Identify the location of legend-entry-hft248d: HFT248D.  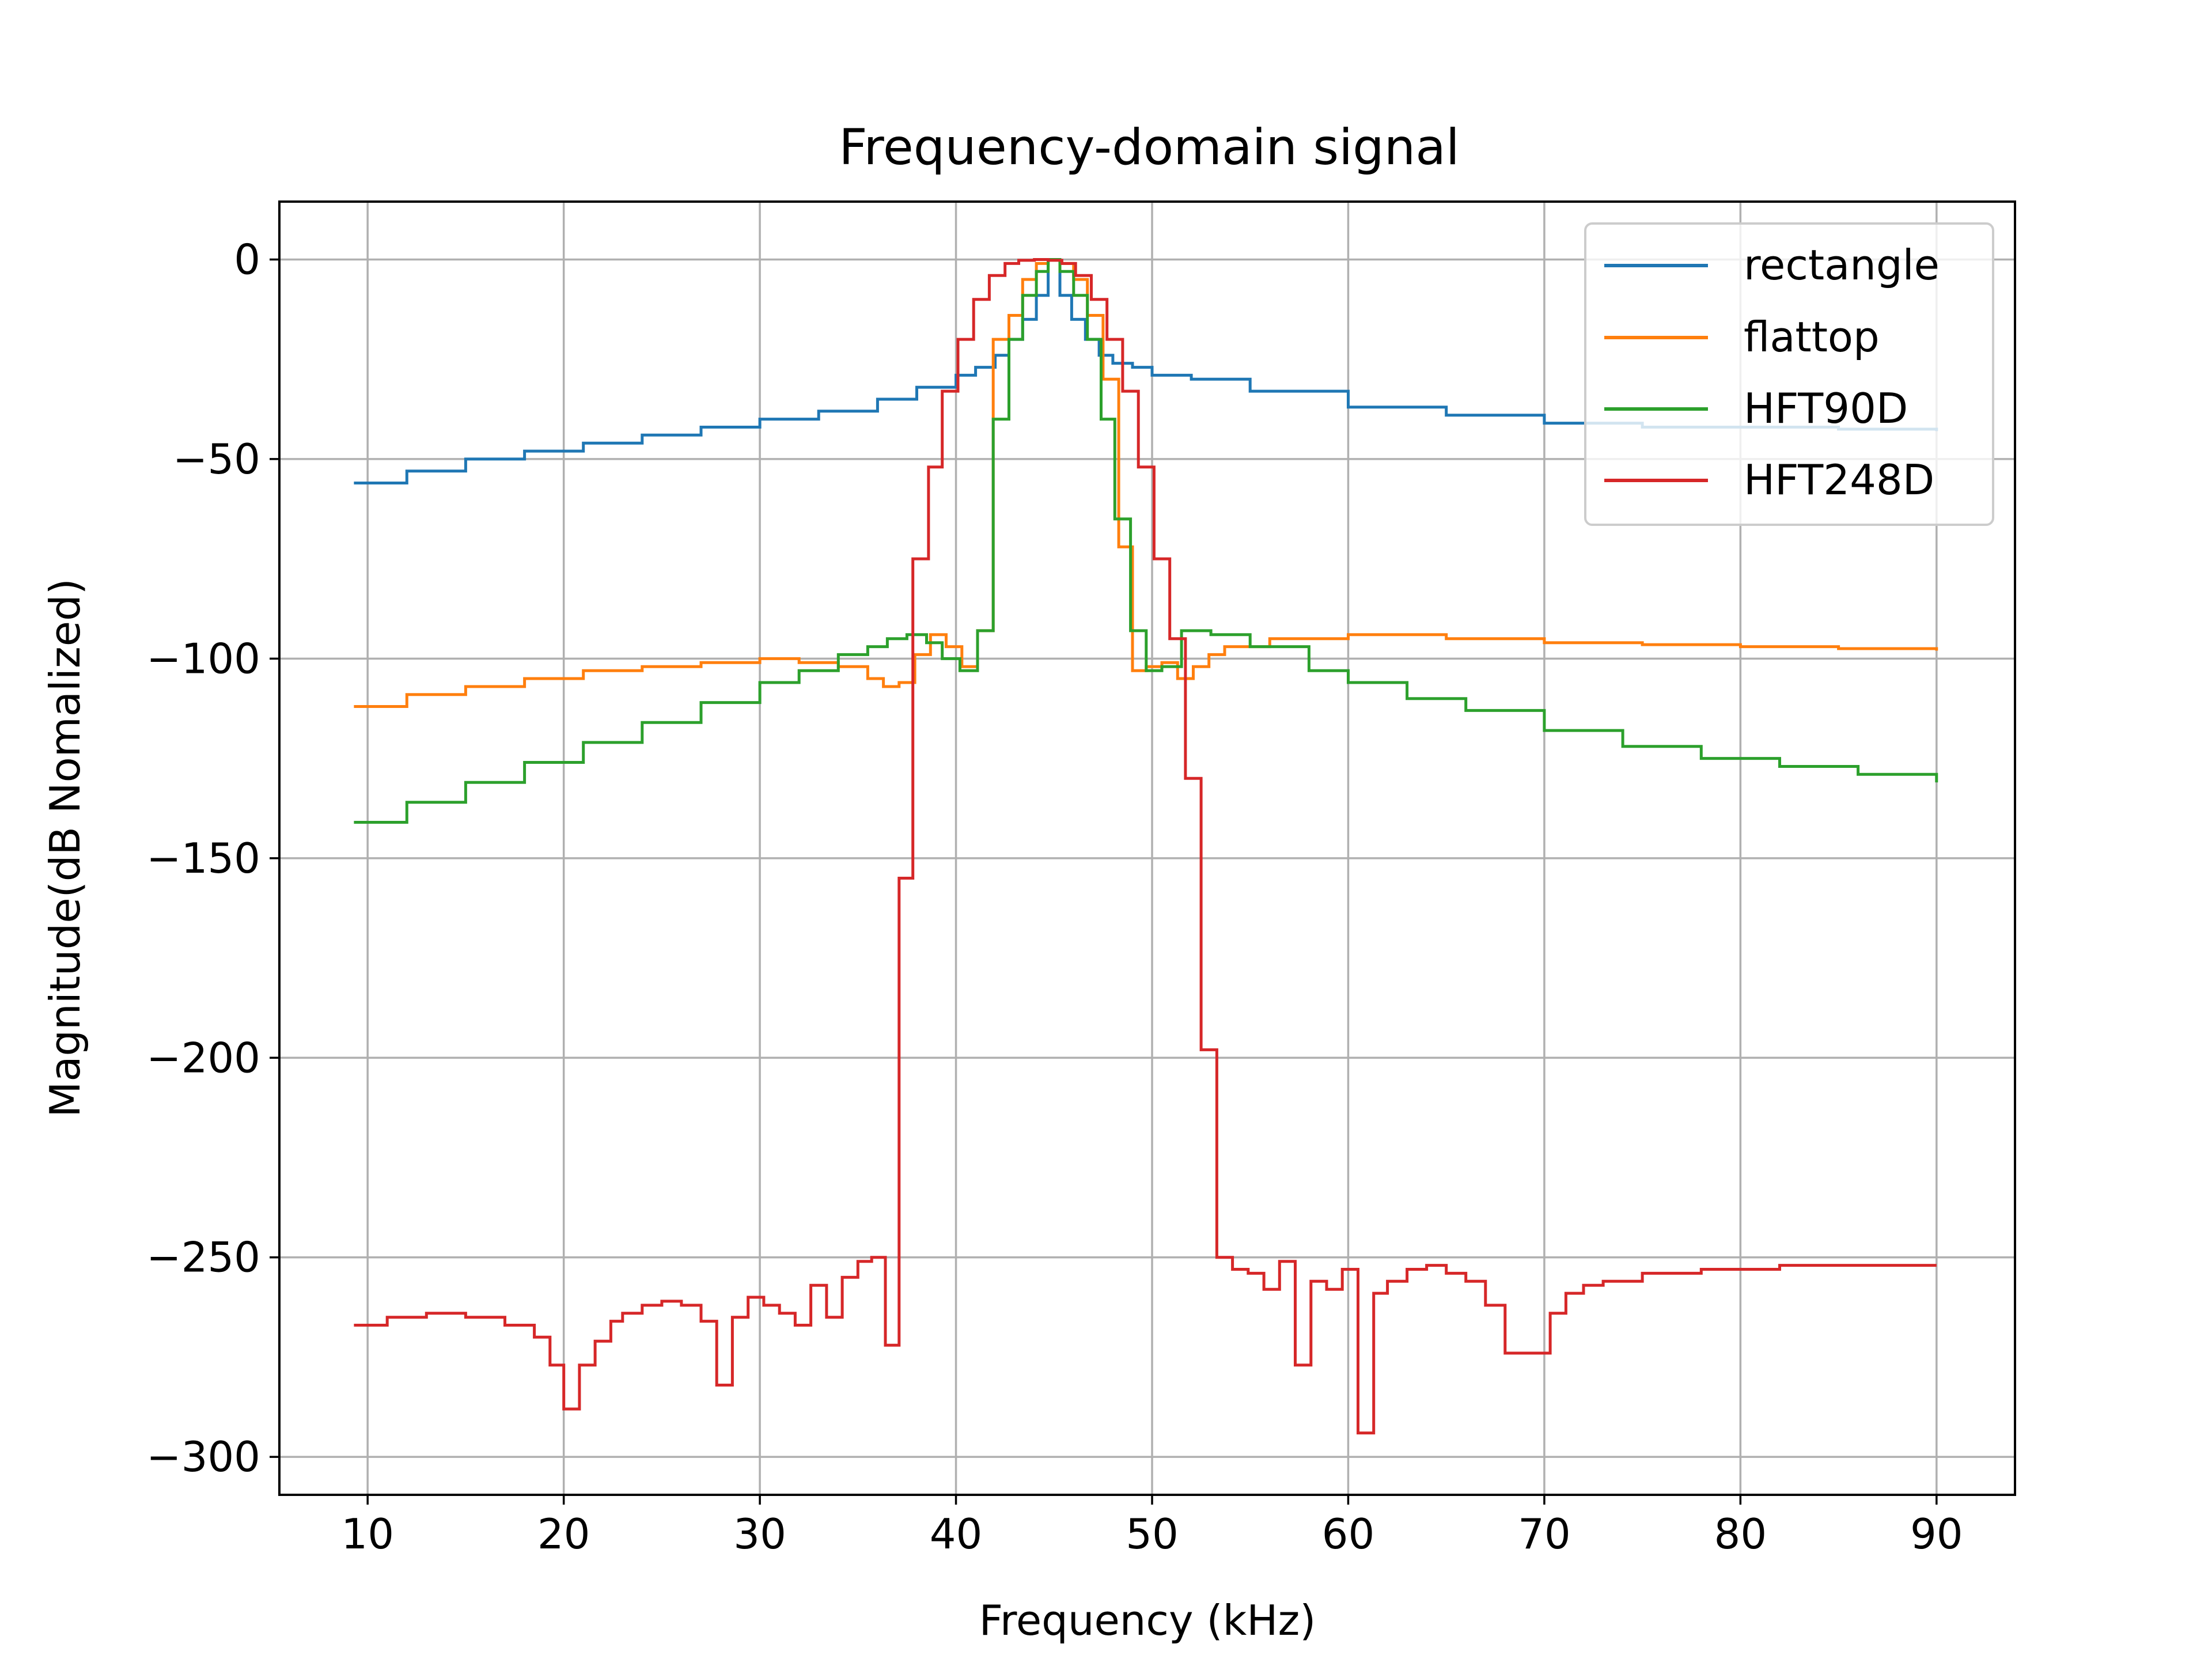
(1769, 480).